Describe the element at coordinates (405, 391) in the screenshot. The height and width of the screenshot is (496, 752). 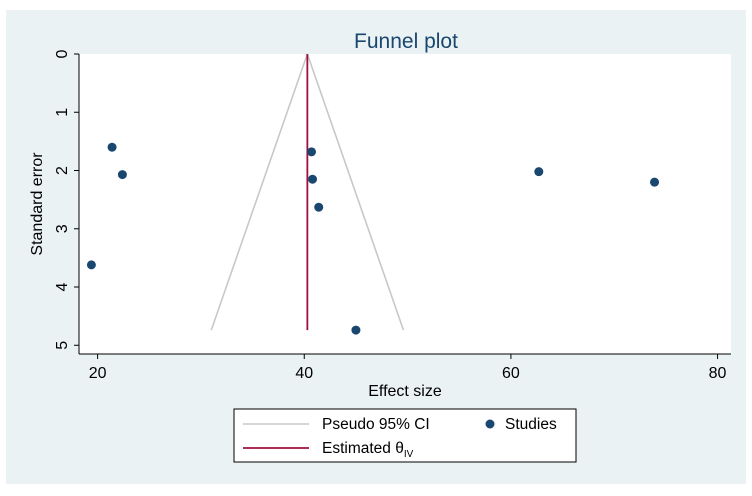
I see `x-axis-label: Effect size` at that location.